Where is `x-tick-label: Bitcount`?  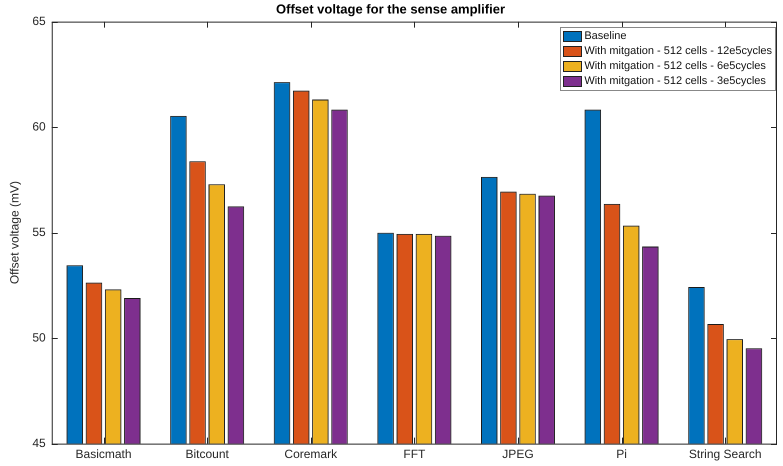 x-tick-label: Bitcount is located at coordinates (207, 454).